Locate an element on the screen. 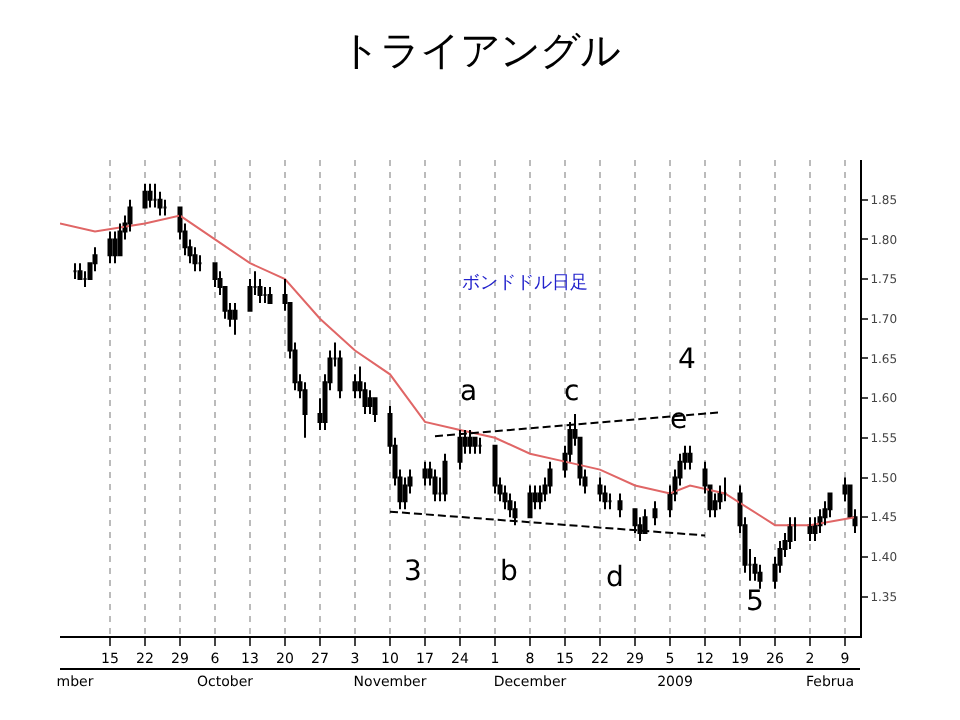 The image size is (960, 720). annotation: ボンドドル日足 is located at coordinates (525, 283).